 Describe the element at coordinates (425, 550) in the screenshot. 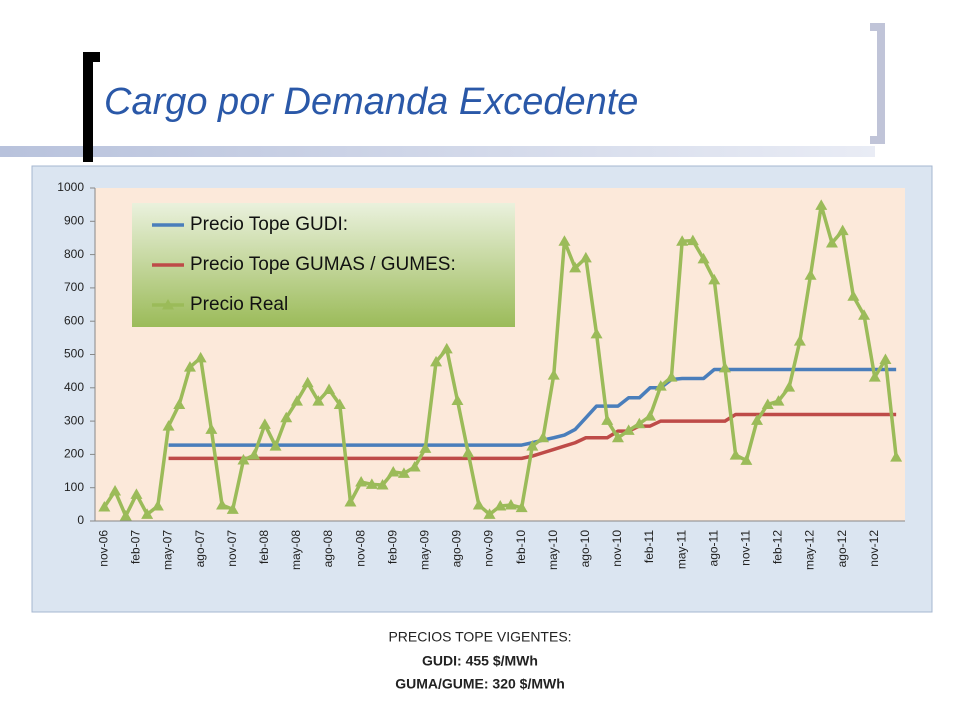

I see `x-tick-label: may-09` at that location.